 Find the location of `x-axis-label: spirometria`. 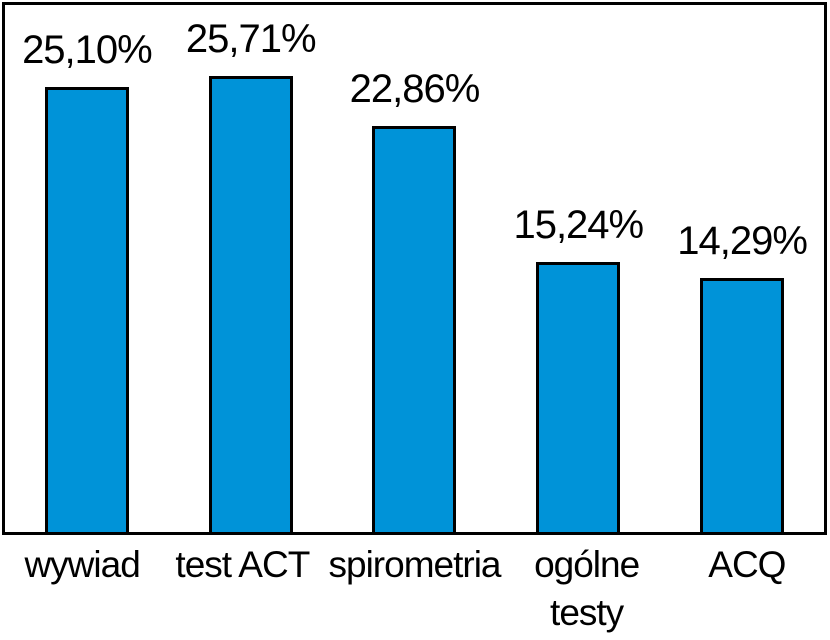

x-axis-label: spirometria is located at coordinates (415, 564).